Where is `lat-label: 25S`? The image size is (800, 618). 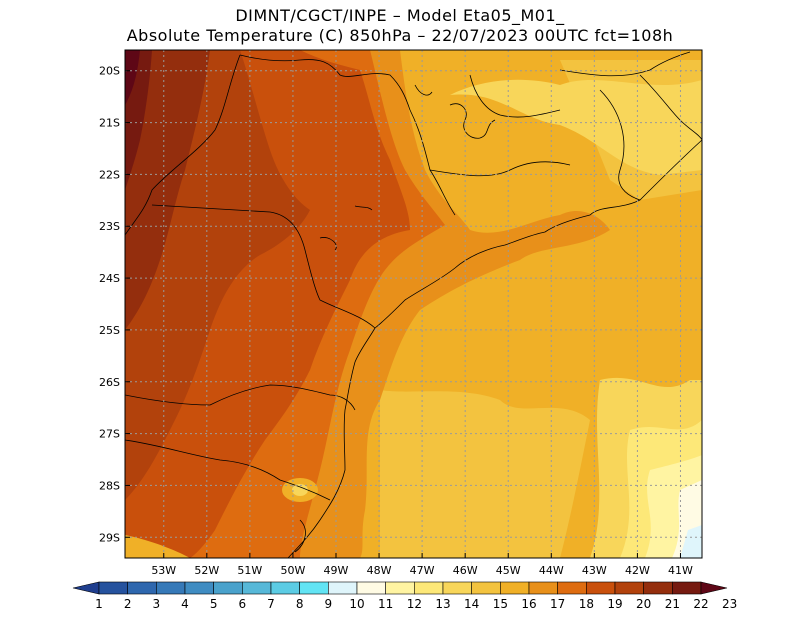 lat-label: 25S is located at coordinates (109, 330).